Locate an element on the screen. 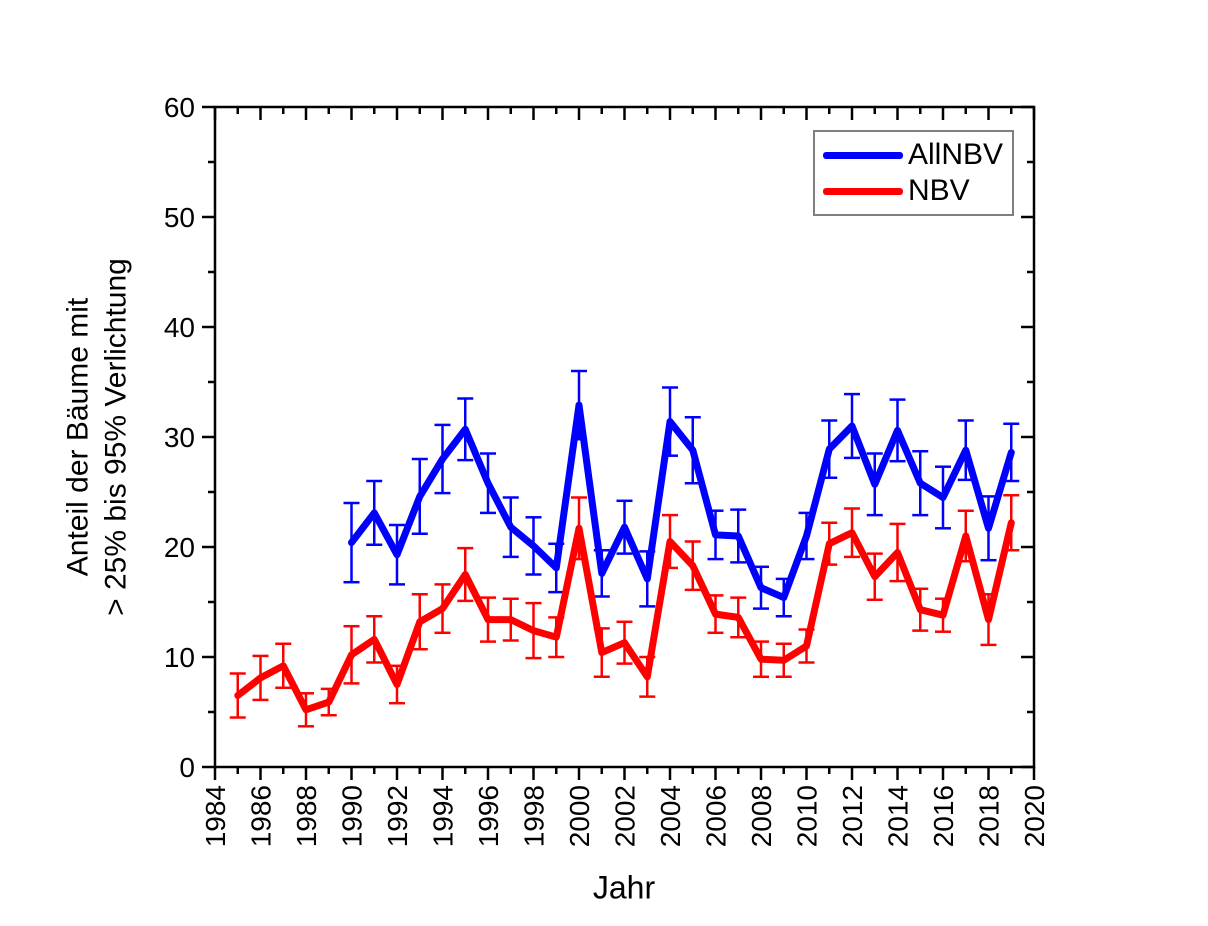  svg-text: 20 is located at coordinates (179, 547).